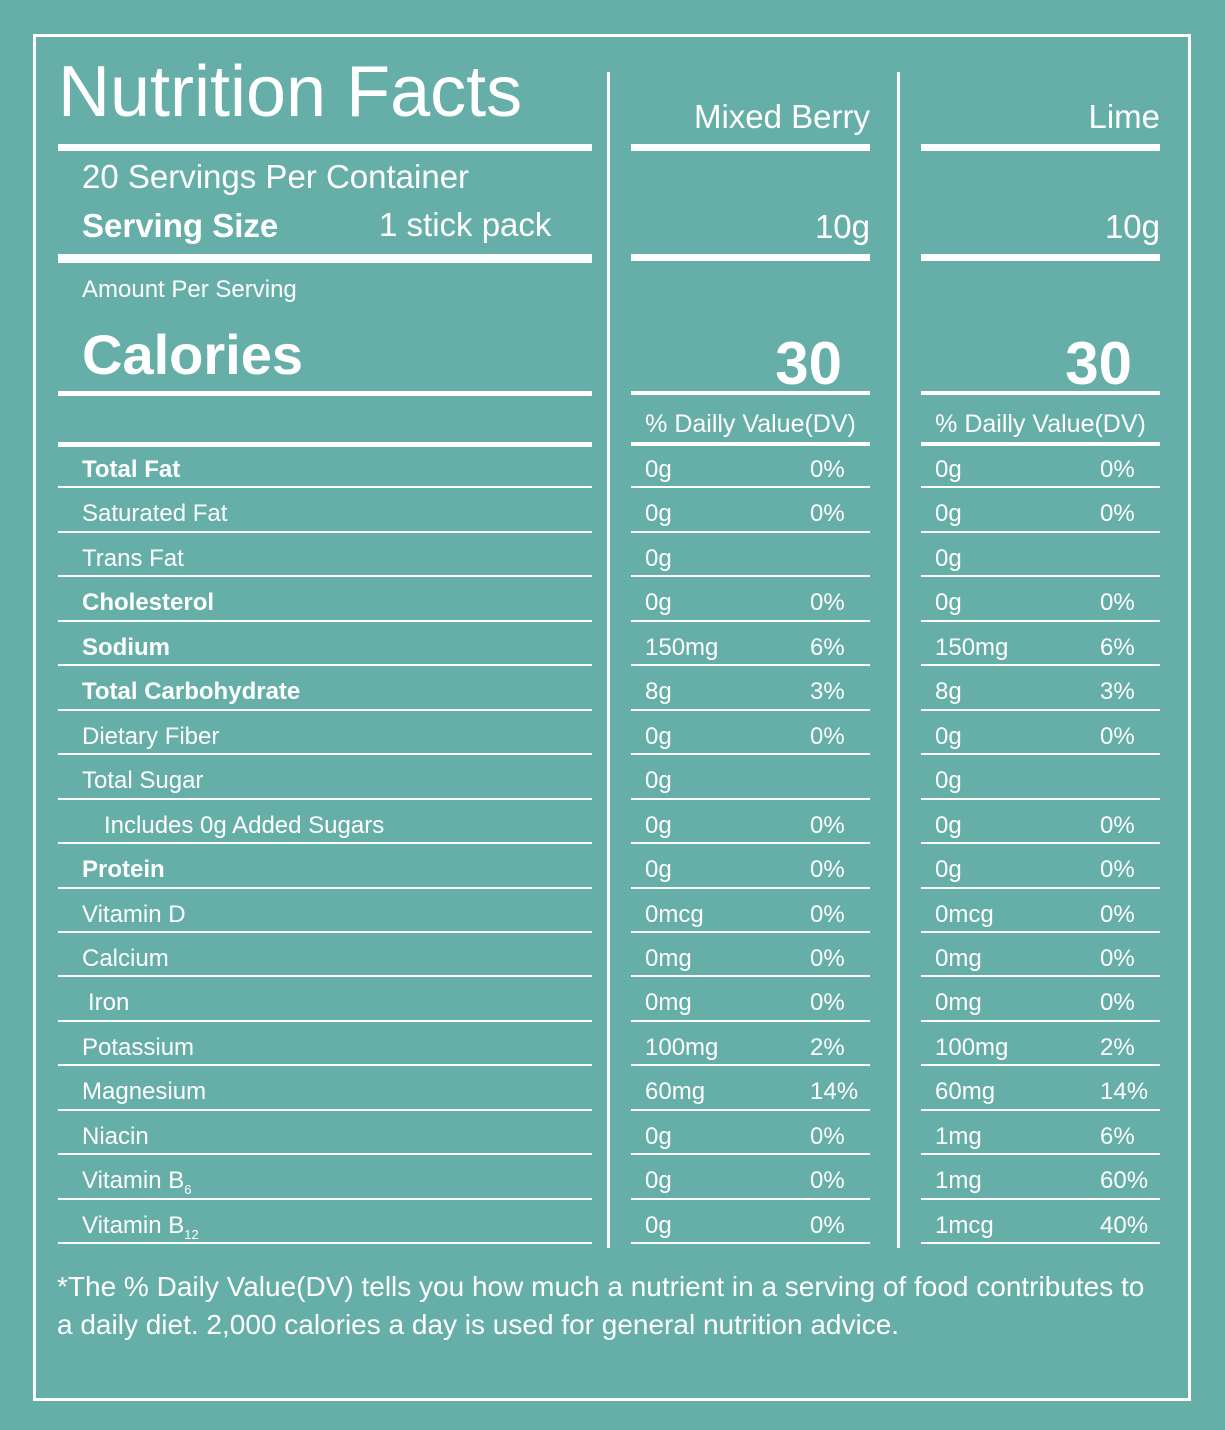 The width and height of the screenshot is (1225, 1430). I want to click on nutrient-amount: 1mg, so click(958, 1180).